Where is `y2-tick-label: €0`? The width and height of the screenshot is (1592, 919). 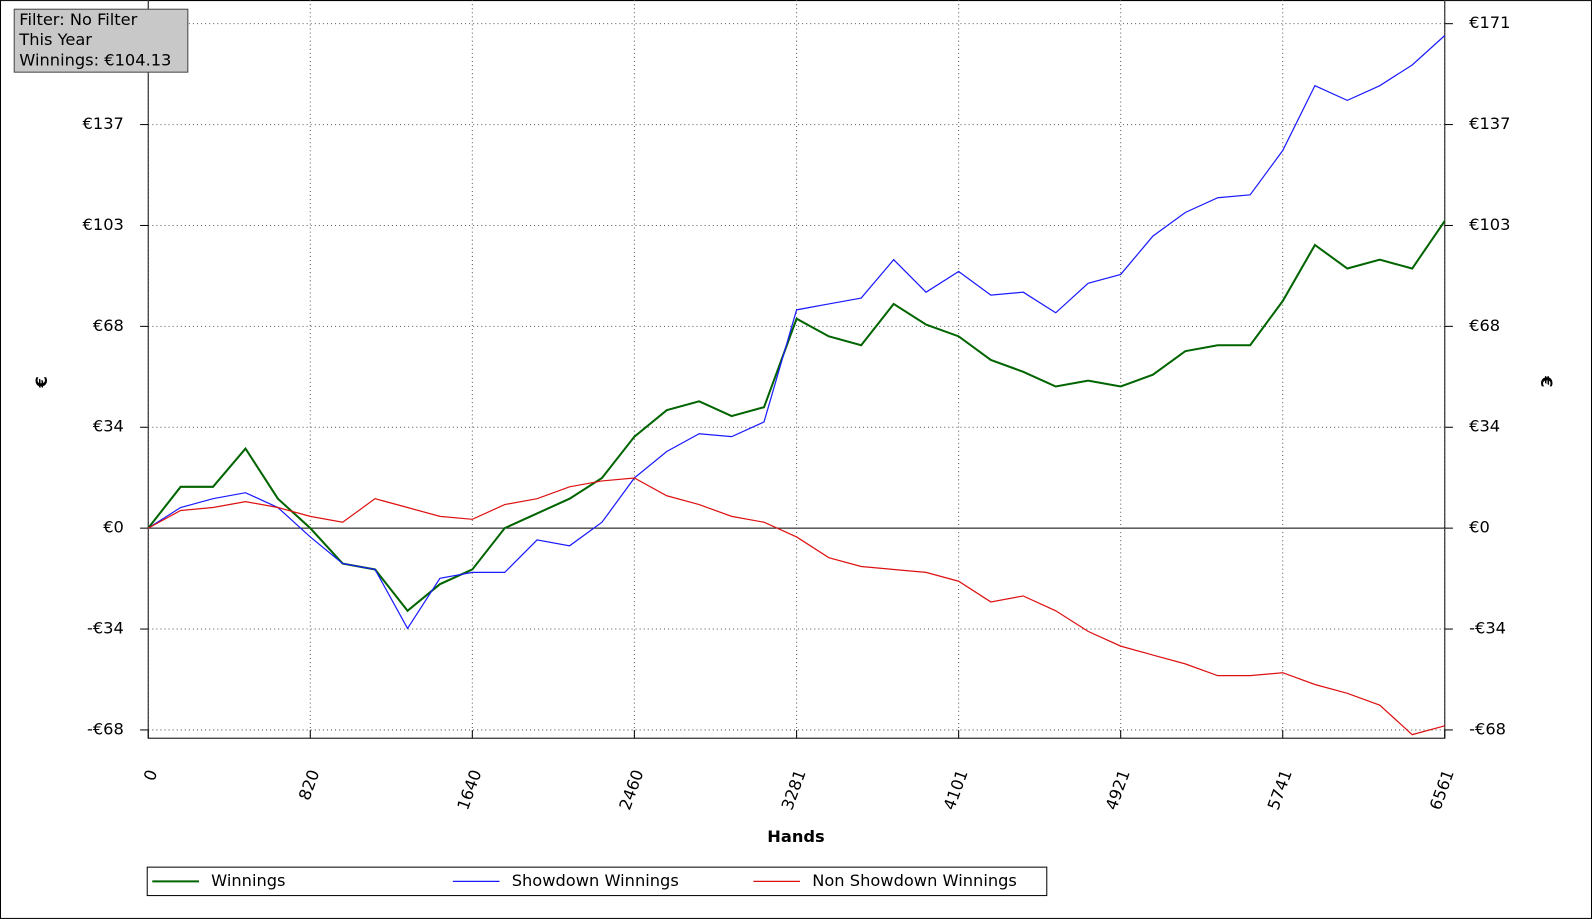
y2-tick-label: €0 is located at coordinates (1479, 527).